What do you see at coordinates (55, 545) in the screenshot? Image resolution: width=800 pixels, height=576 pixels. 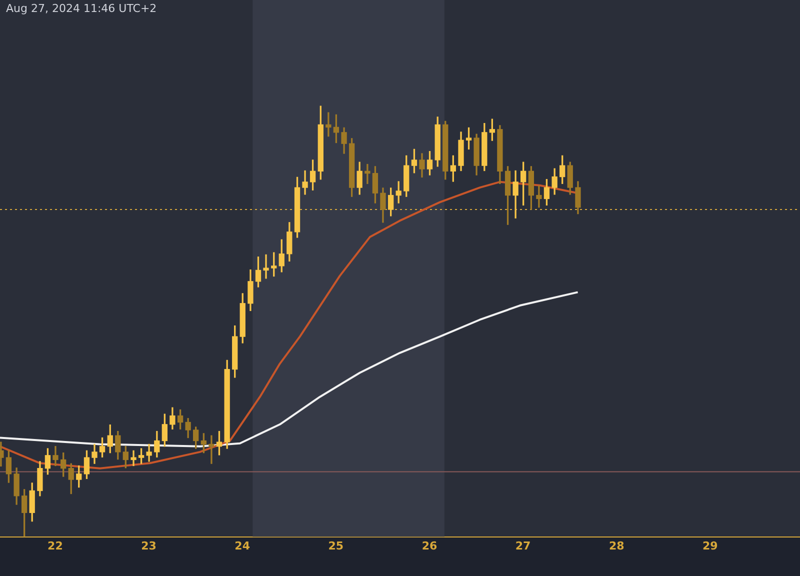 I see `x-tick-label: 22` at bounding box center [55, 545].